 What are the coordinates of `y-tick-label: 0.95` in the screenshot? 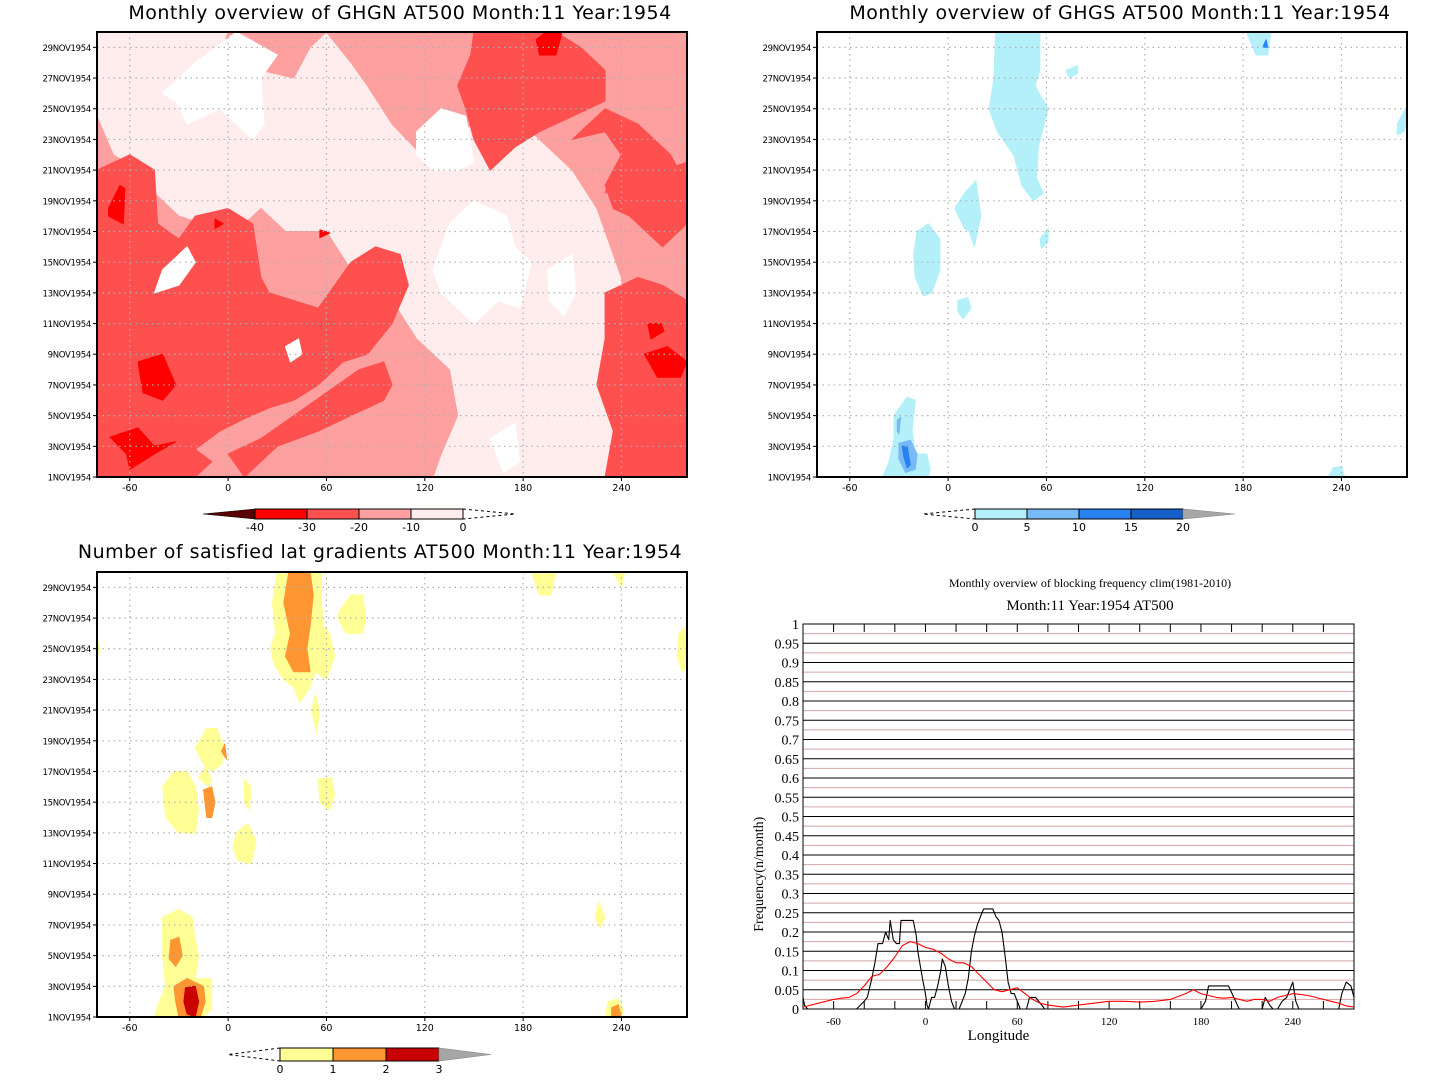 It's located at (787, 644).